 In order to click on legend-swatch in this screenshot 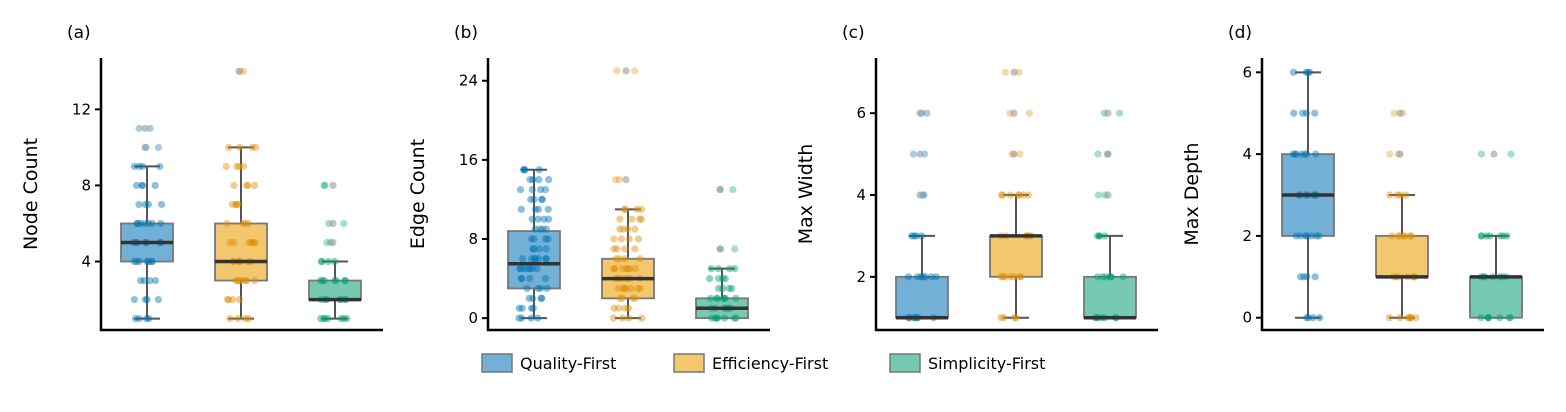, I will do `click(905, 363)`.